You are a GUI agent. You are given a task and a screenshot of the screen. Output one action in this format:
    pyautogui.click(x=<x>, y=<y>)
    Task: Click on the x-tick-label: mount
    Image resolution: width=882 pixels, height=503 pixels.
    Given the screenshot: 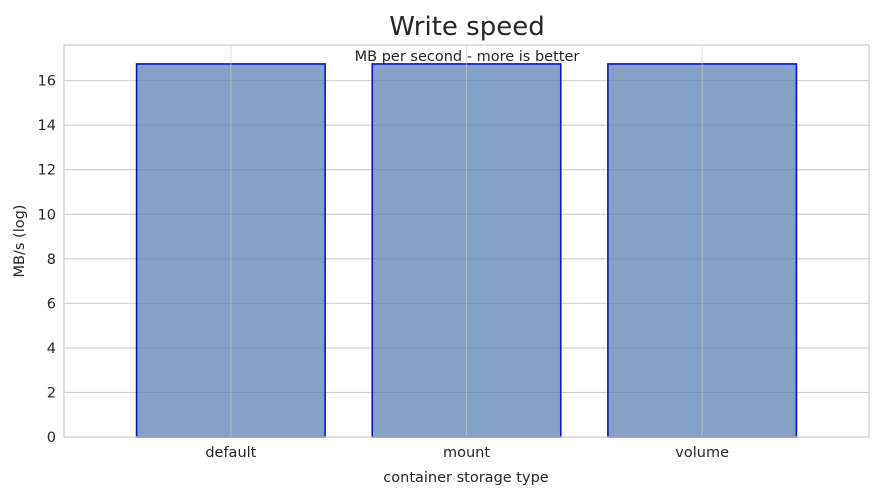 What is the action you would take?
    pyautogui.click(x=466, y=453)
    